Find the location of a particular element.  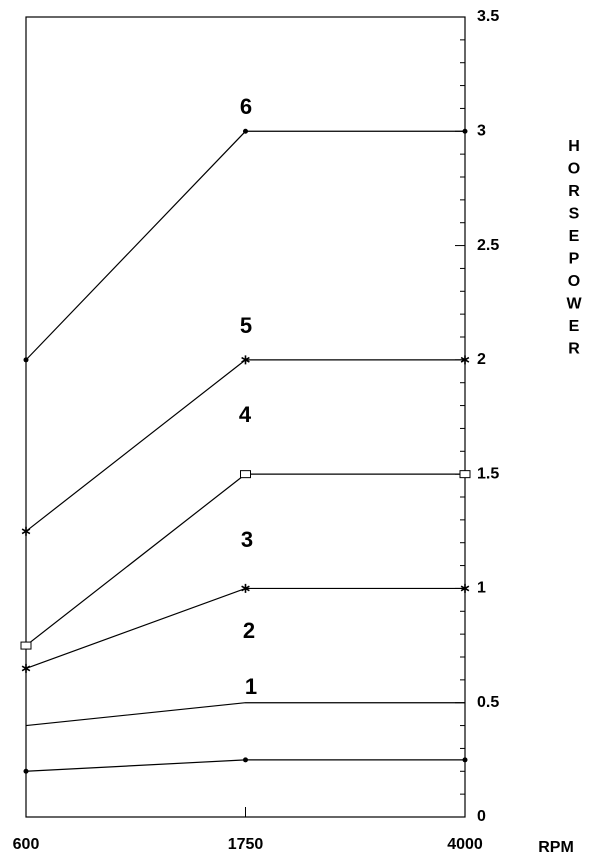

annotation: 1 is located at coordinates (251, 686).